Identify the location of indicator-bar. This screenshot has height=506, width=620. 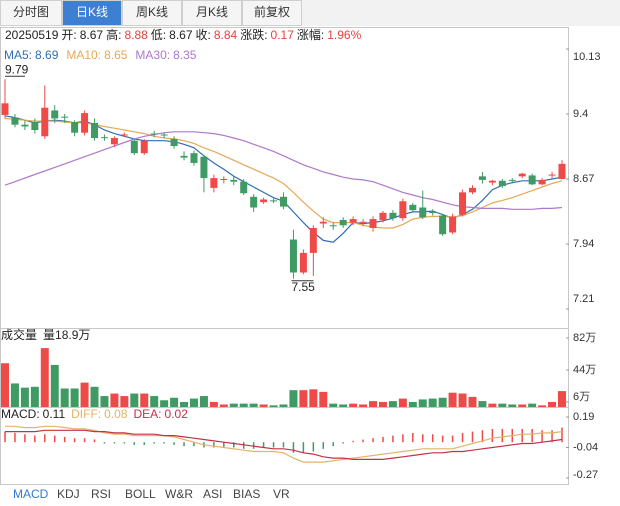
(310, 495).